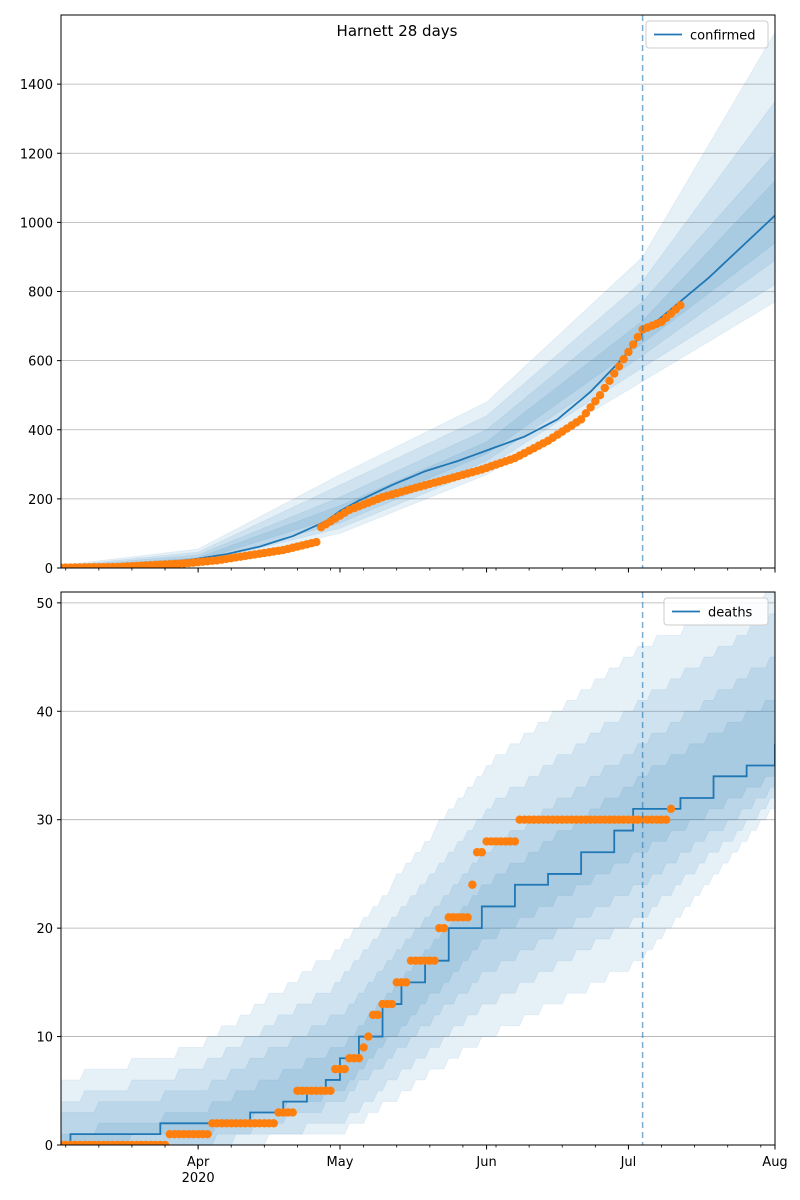 This screenshot has height=1200, width=800. What do you see at coordinates (44, 929) in the screenshot?
I see `y-tick-label: 20` at bounding box center [44, 929].